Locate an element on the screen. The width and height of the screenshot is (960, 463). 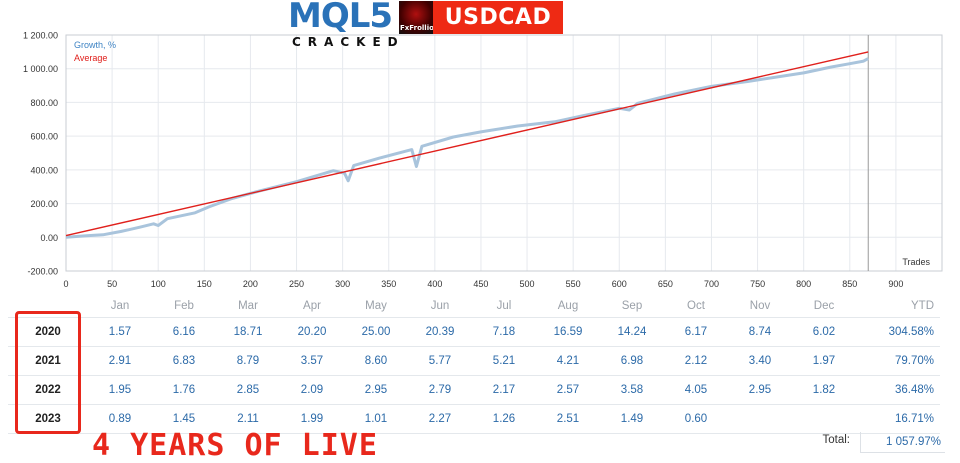
y-tick-label: 1 200.00 is located at coordinates (40, 36).